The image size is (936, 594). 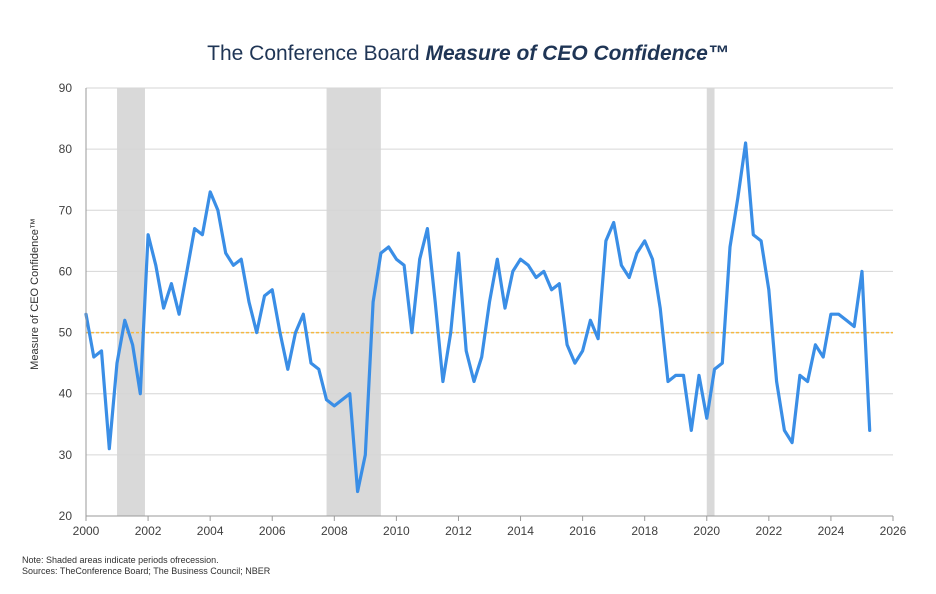 What do you see at coordinates (66, 516) in the screenshot?
I see `y-tick-label: 20` at bounding box center [66, 516].